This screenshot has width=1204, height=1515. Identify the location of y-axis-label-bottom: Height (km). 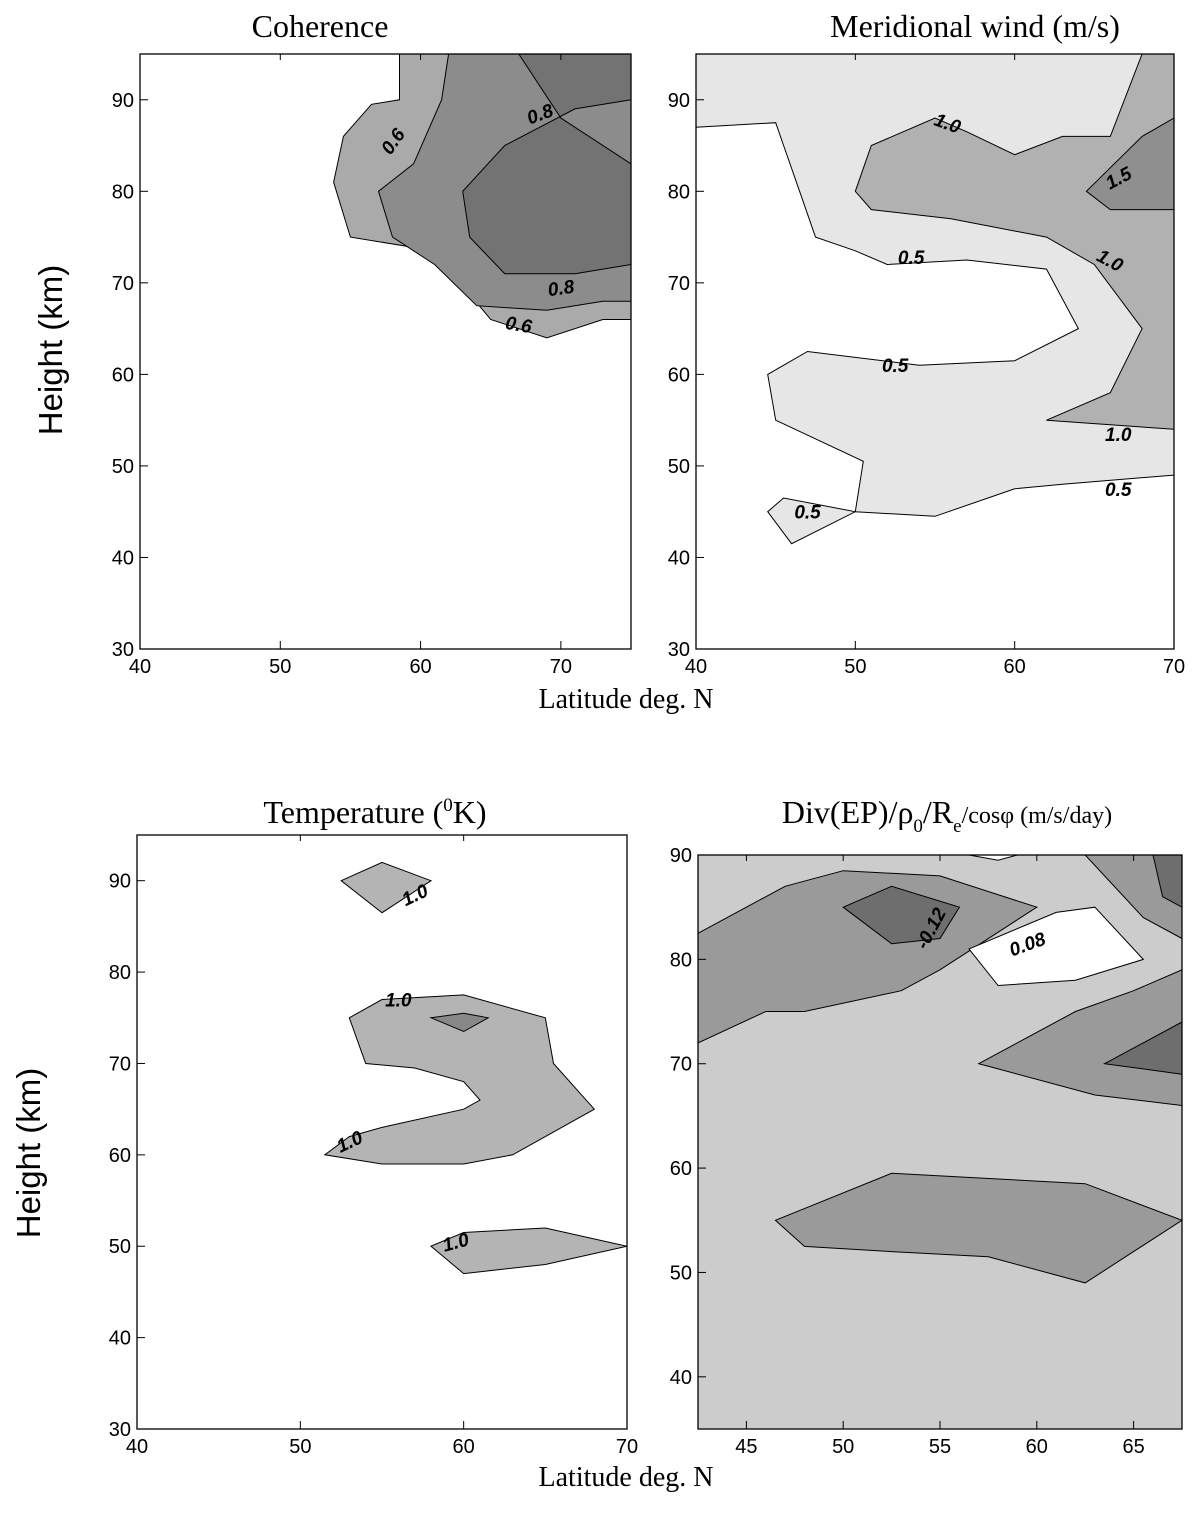
(28, 1153).